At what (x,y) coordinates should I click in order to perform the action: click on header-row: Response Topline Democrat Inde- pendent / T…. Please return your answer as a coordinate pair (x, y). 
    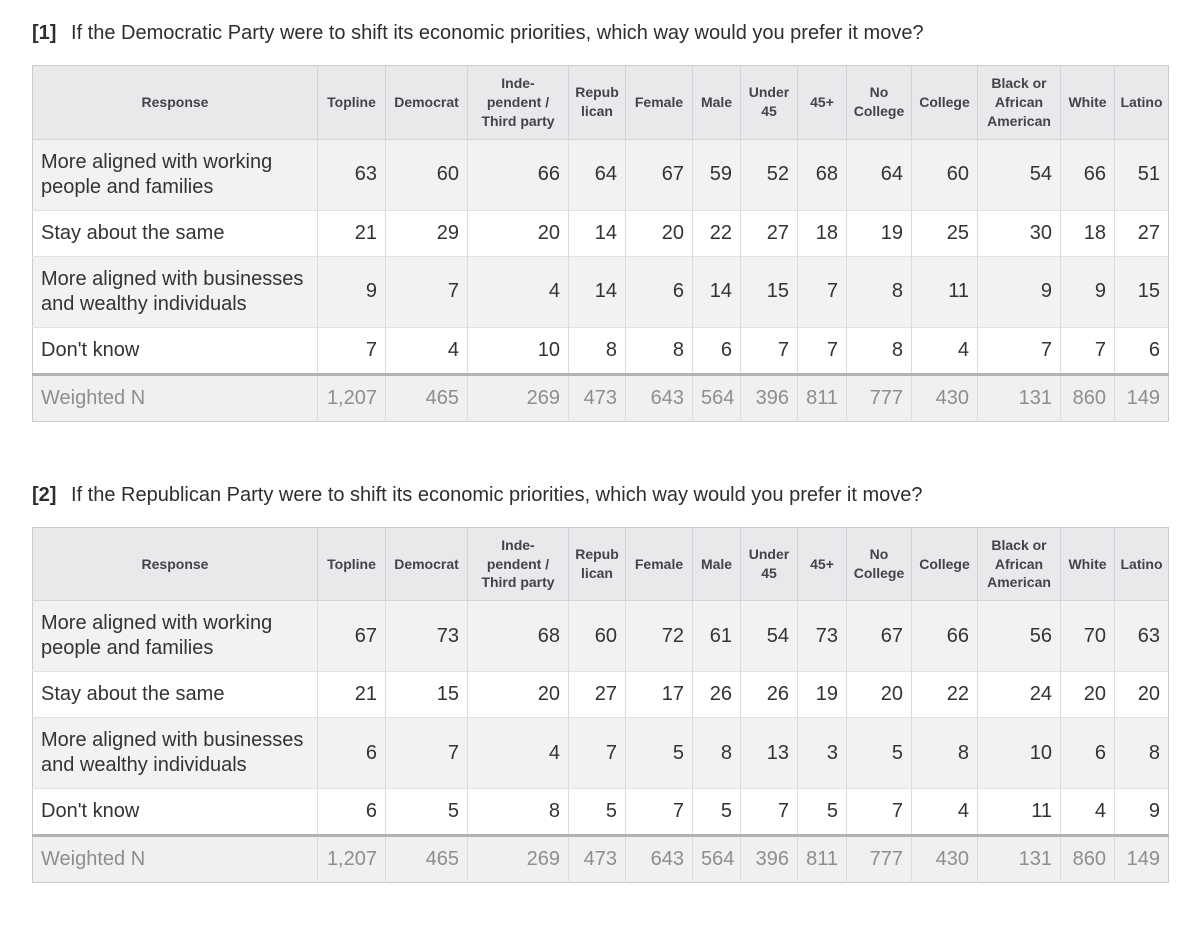
    Looking at the image, I should click on (600, 564).